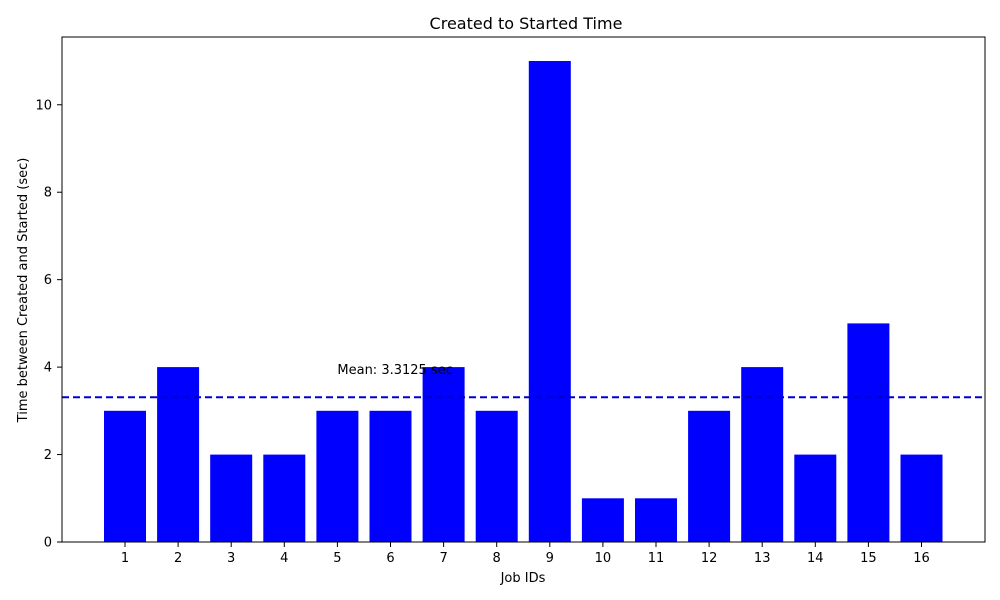 The image size is (1000, 600). Describe the element at coordinates (709, 558) in the screenshot. I see `x-tick-label: 12` at that location.